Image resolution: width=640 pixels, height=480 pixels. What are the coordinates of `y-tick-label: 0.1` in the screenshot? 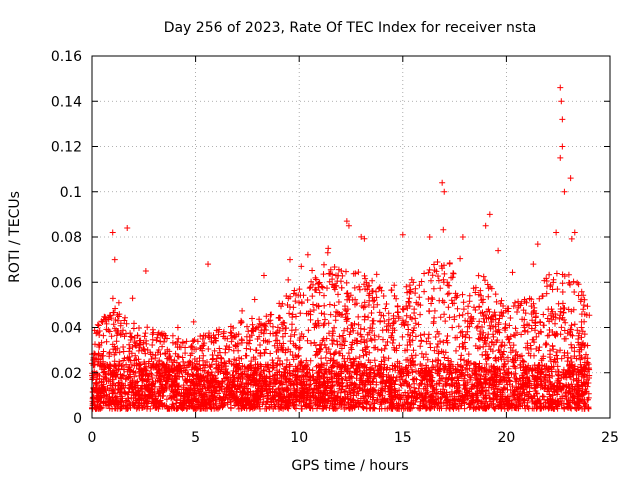 It's located at (71, 193).